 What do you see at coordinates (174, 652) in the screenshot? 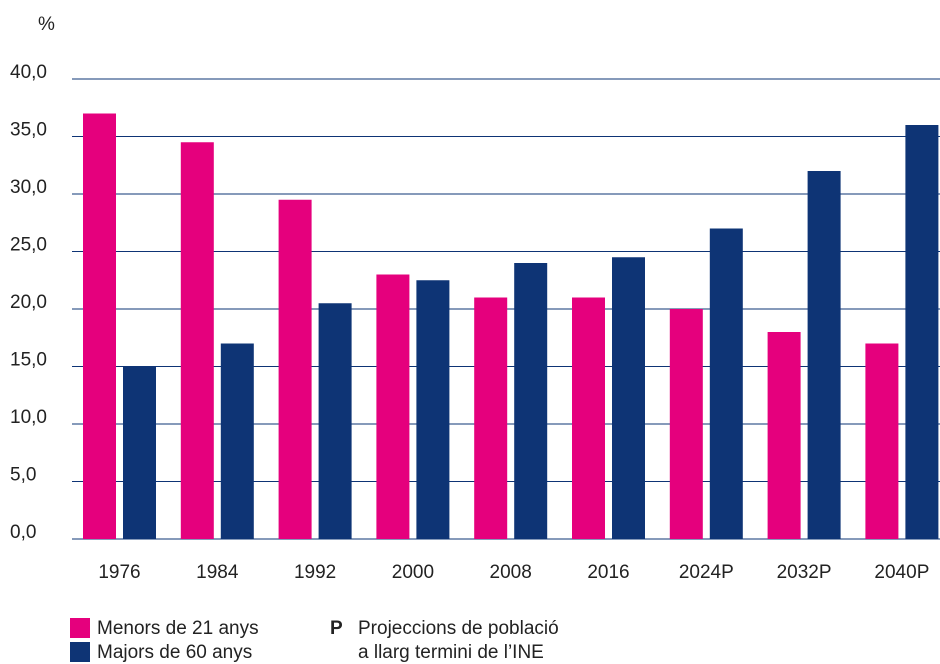
I see `legend-label: Majors de 60 anys` at bounding box center [174, 652].